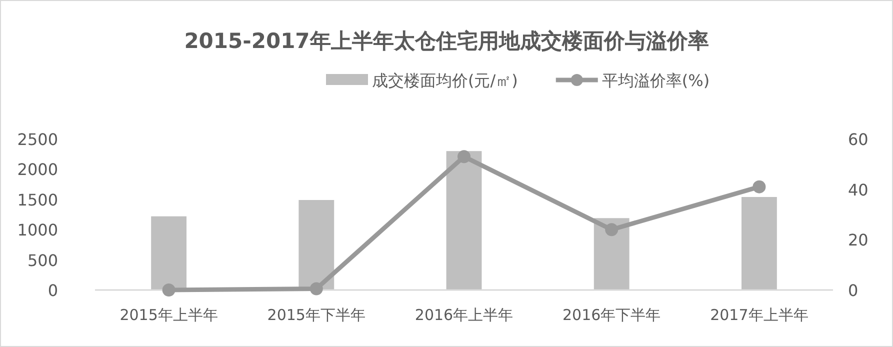 This screenshot has width=893, height=347. Describe the element at coordinates (464, 315) in the screenshot. I see `x-tick-label: 2016年上半年` at that location.